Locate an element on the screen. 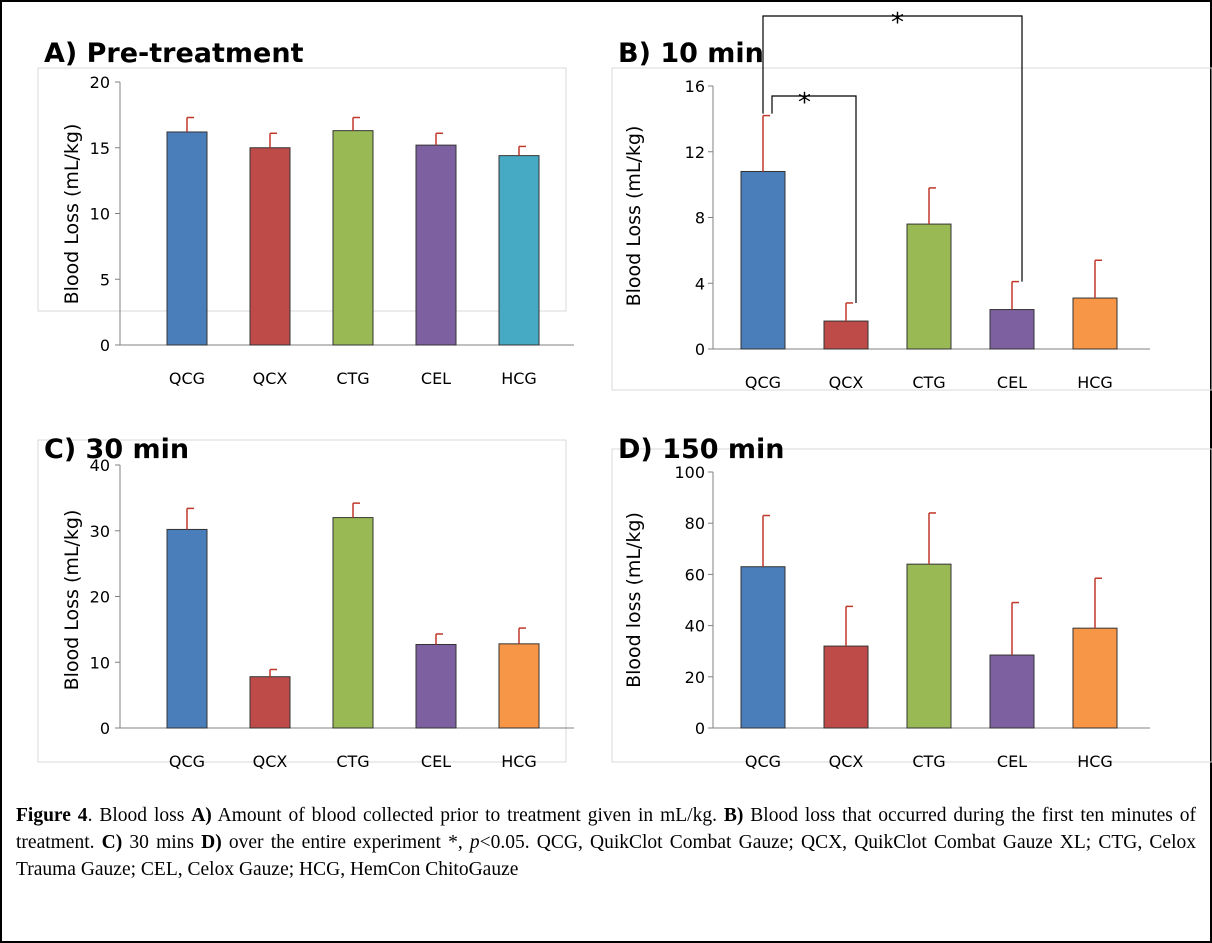 The width and height of the screenshot is (1212, 943). panel-c-bar-qcx is located at coordinates (270, 702).